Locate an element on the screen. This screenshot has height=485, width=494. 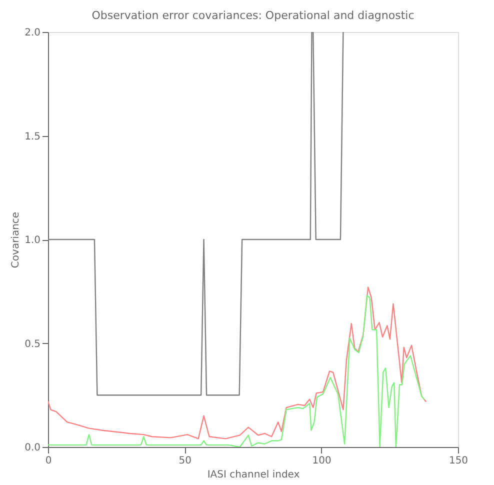
y-tick-label: 0.5 is located at coordinates (32, 344).